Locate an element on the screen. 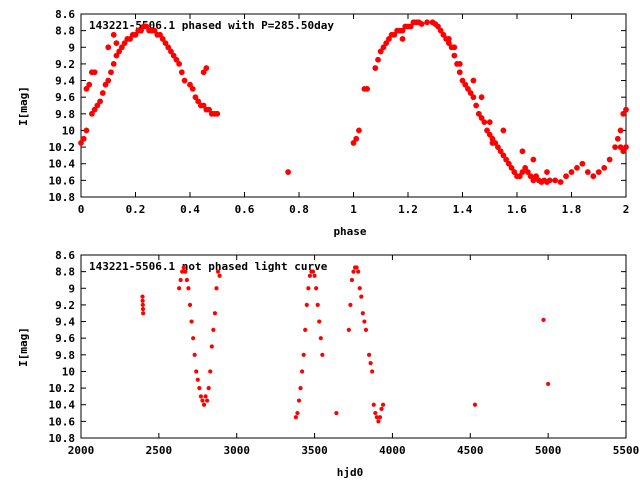 The image size is (640, 480). x-tick-label: 0.4 is located at coordinates (190, 209).